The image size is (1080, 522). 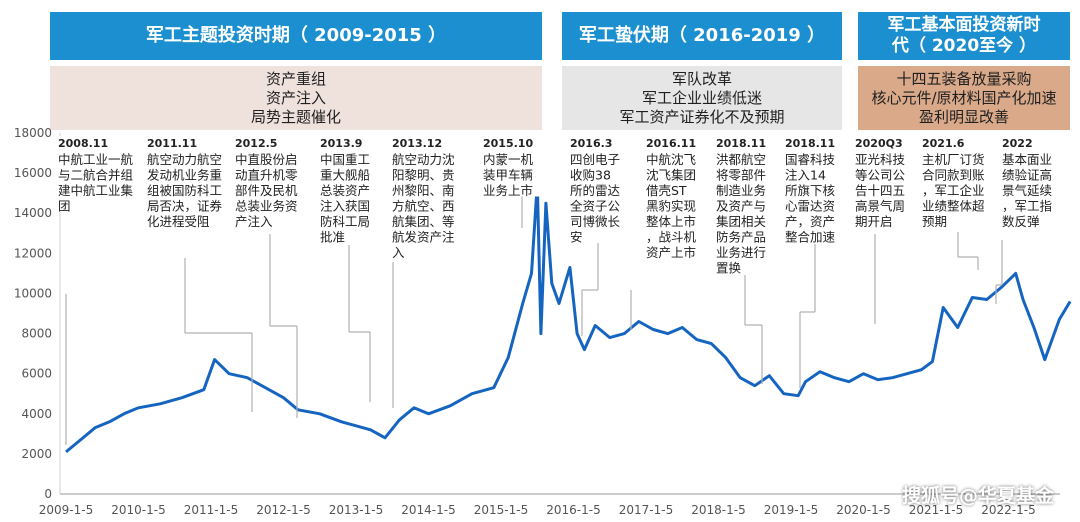 What do you see at coordinates (423, 159) in the screenshot?
I see `annotation-text-line: 航空动力沈` at bounding box center [423, 159].